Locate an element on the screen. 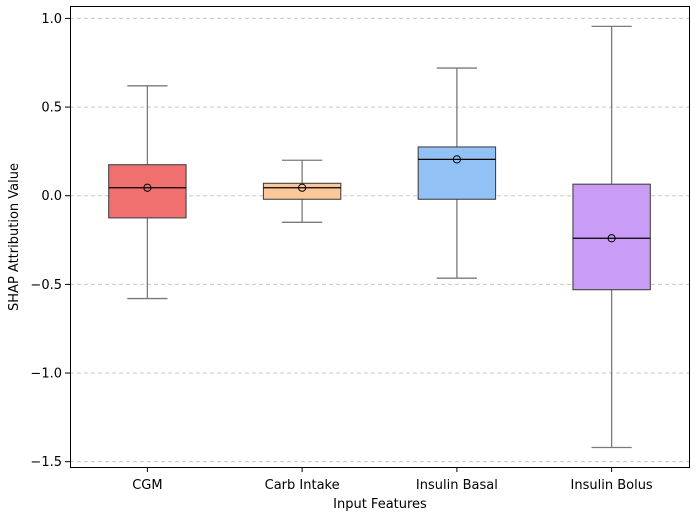 The image size is (698, 519). box-group-cgm is located at coordinates (147, 192).